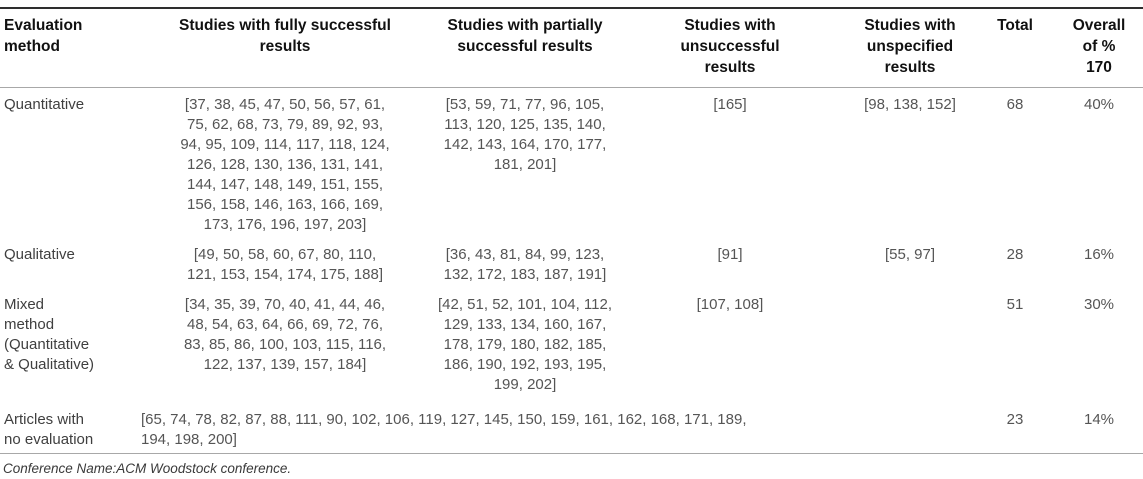 Image resolution: width=1143 pixels, height=479 pixels. What do you see at coordinates (1015, 254) in the screenshot?
I see `cell-total: 28` at bounding box center [1015, 254].